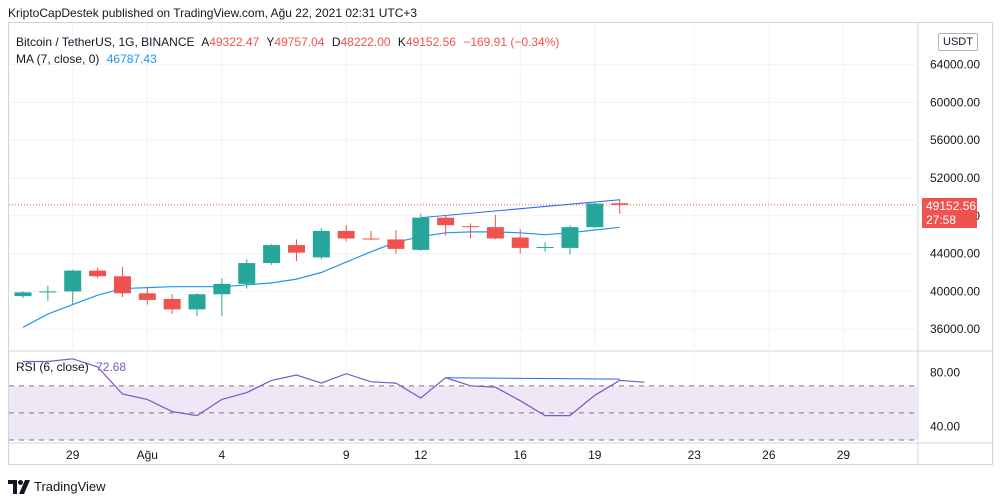 Image resolution: width=1000 pixels, height=503 pixels. Describe the element at coordinates (520, 209) in the screenshot. I see `price-trendline` at that location.